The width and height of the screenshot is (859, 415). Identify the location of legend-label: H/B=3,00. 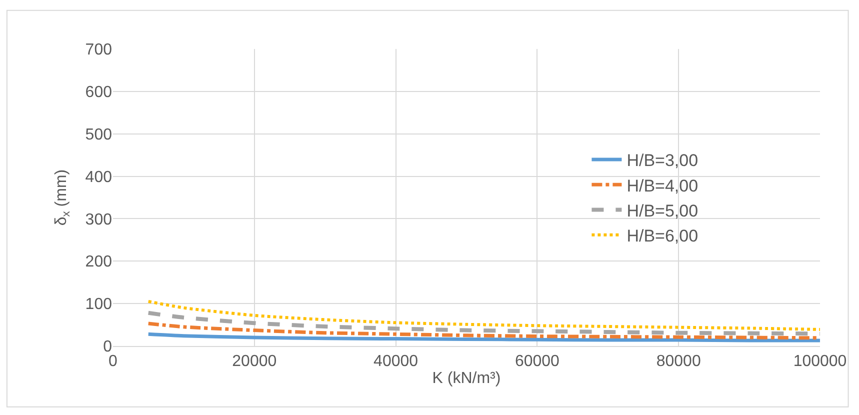
(662, 160).